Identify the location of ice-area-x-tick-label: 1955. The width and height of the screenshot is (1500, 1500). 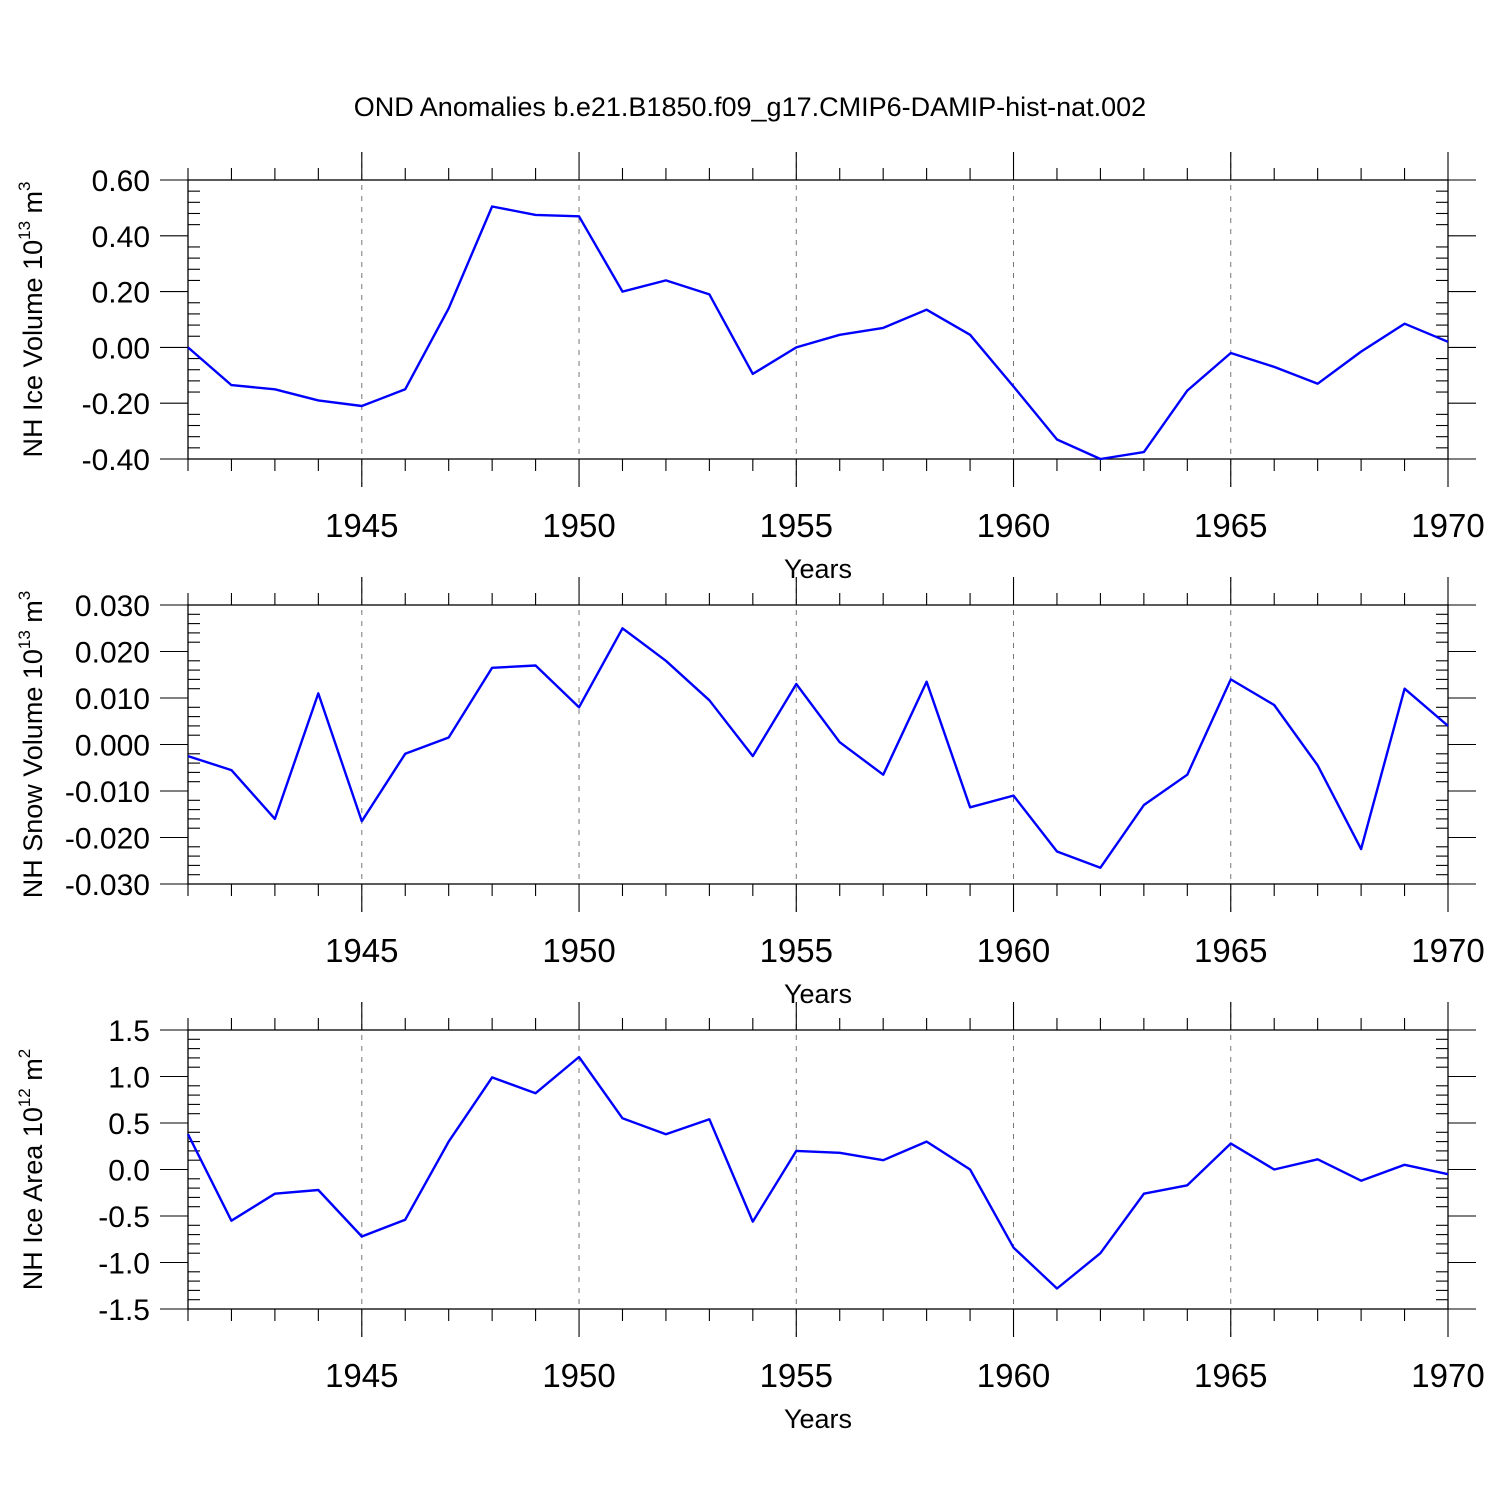
(796, 1375).